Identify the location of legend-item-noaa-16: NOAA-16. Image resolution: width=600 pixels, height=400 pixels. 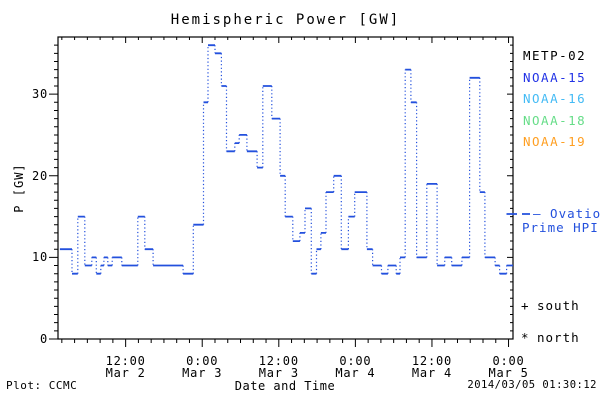
(555, 98).